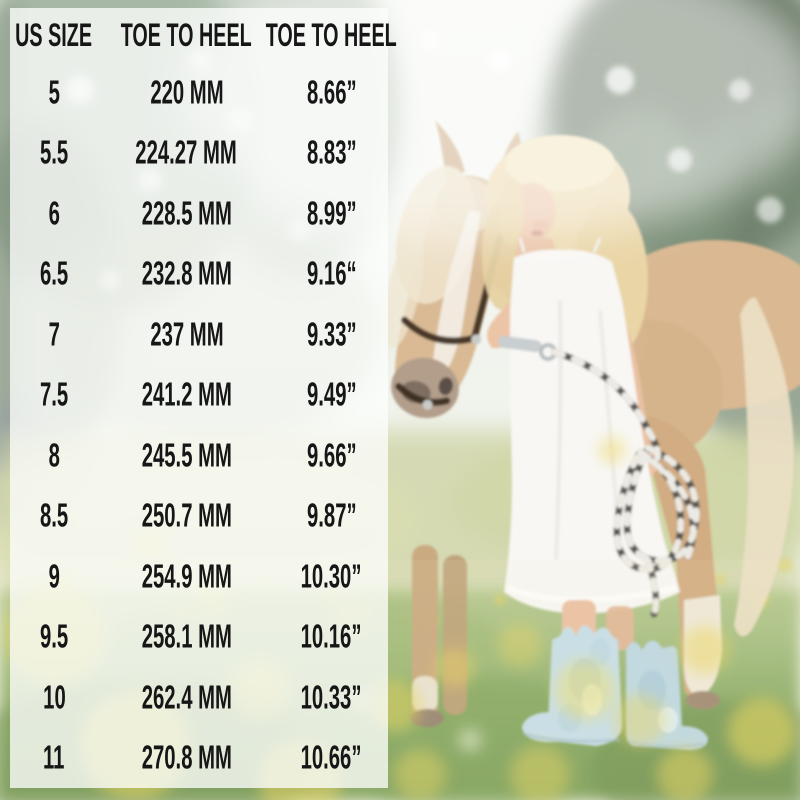 The image size is (800, 800). I want to click on us-size-value: 6, so click(54, 212).